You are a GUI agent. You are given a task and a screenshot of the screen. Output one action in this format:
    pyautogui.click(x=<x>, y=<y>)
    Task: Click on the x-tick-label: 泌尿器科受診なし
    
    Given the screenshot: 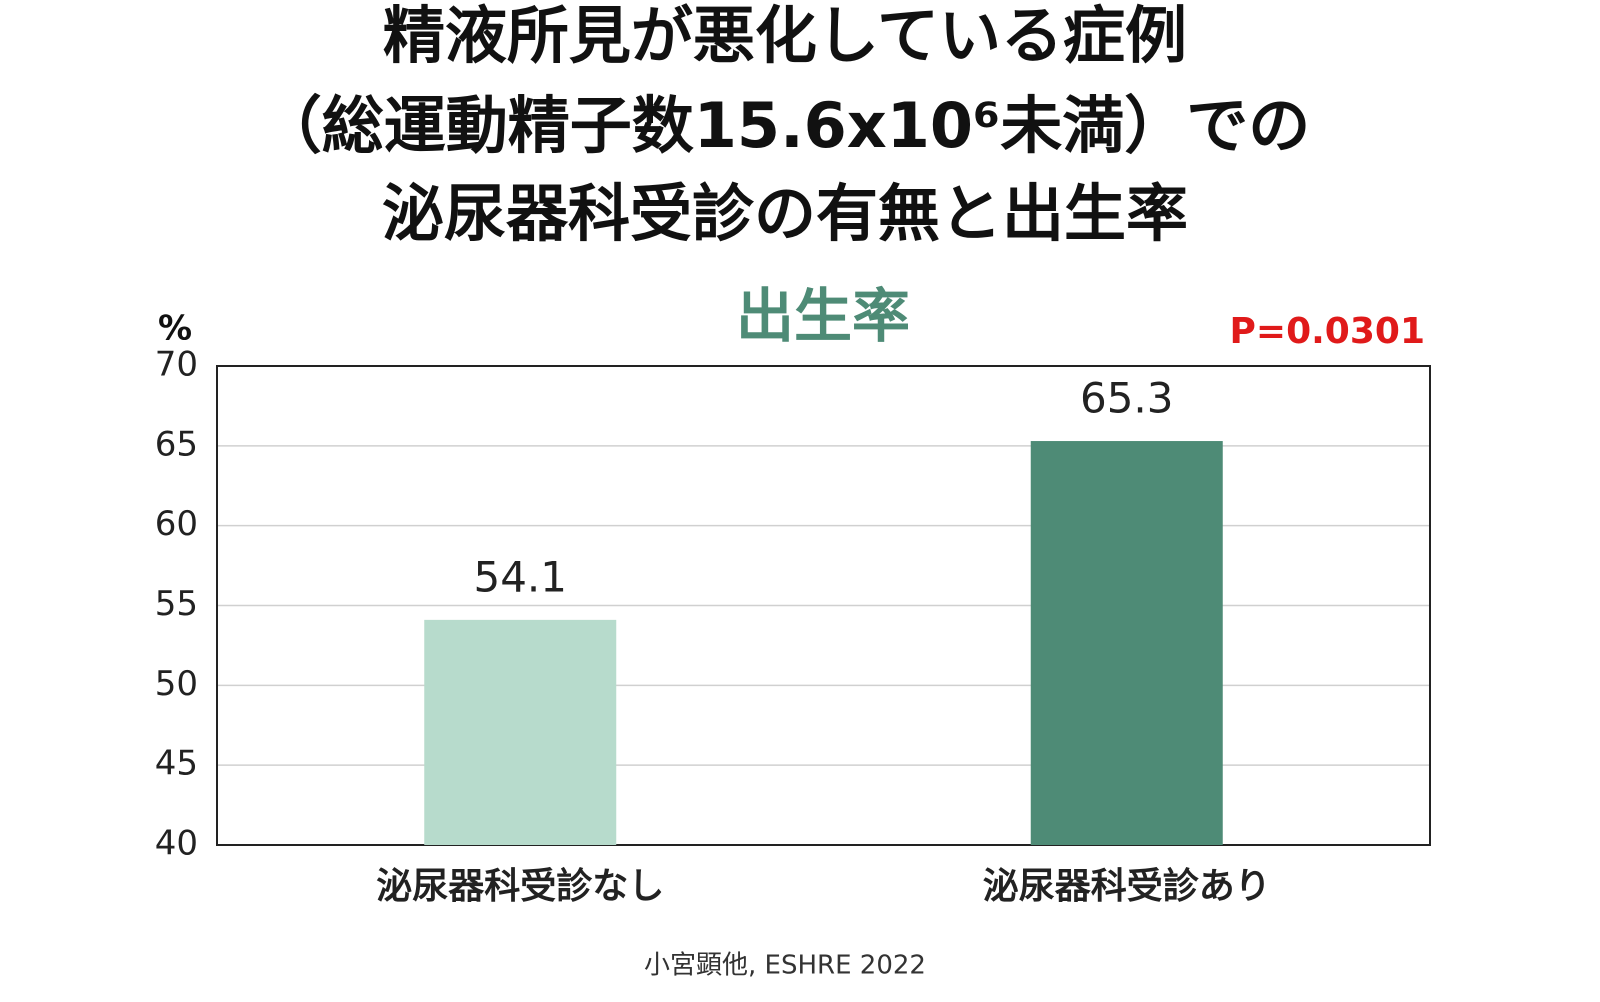 What is the action you would take?
    pyautogui.click(x=520, y=886)
    